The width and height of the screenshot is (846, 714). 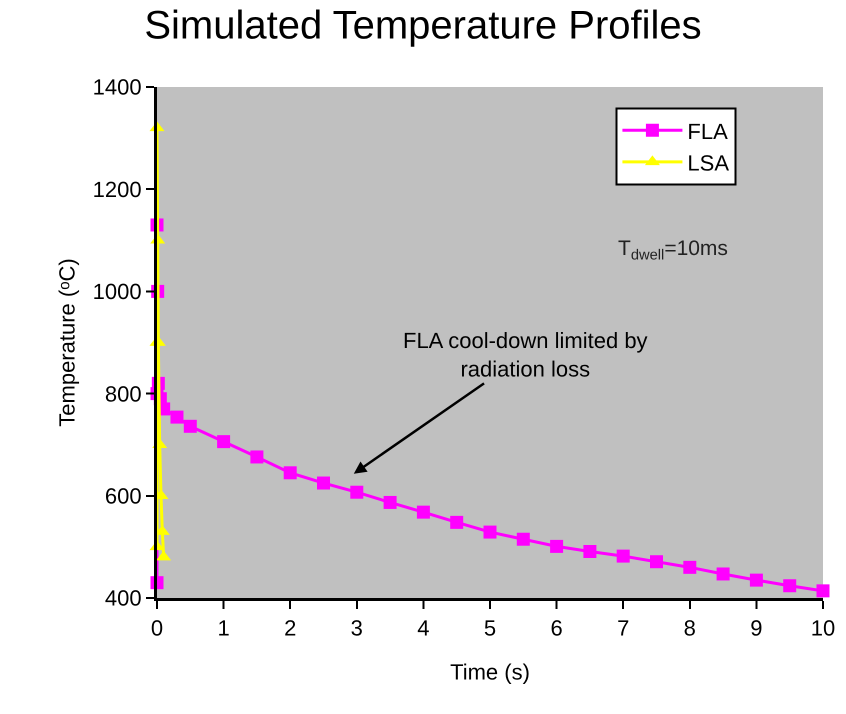 What do you see at coordinates (623, 627) in the screenshot?
I see `x-tick-label: 7` at bounding box center [623, 627].